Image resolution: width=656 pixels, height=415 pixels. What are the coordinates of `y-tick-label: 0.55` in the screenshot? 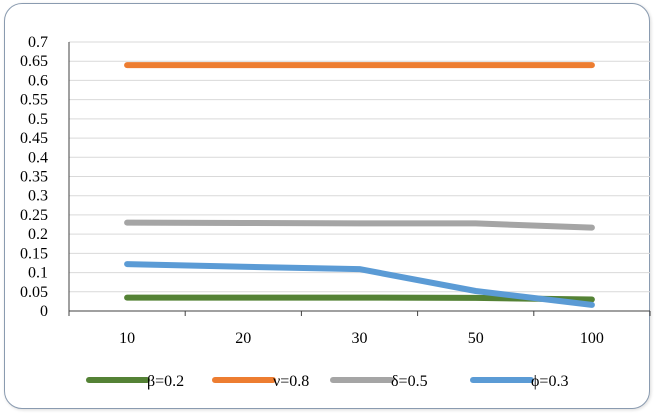 It's located at (34, 100).